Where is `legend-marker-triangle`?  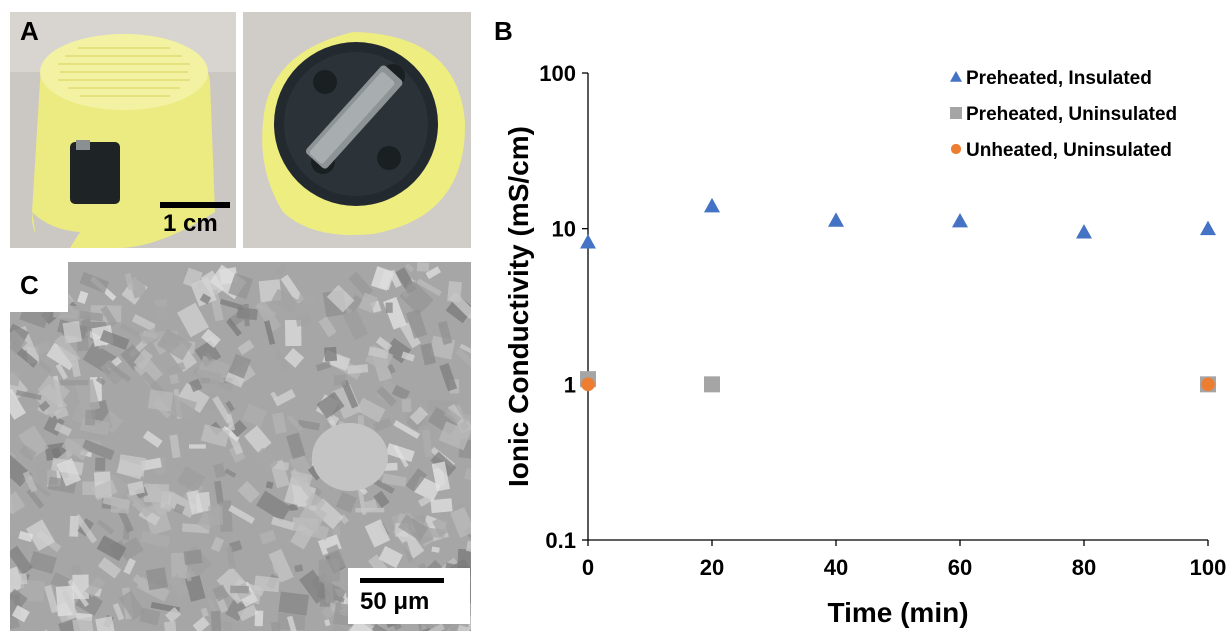 legend-marker-triangle is located at coordinates (956, 76).